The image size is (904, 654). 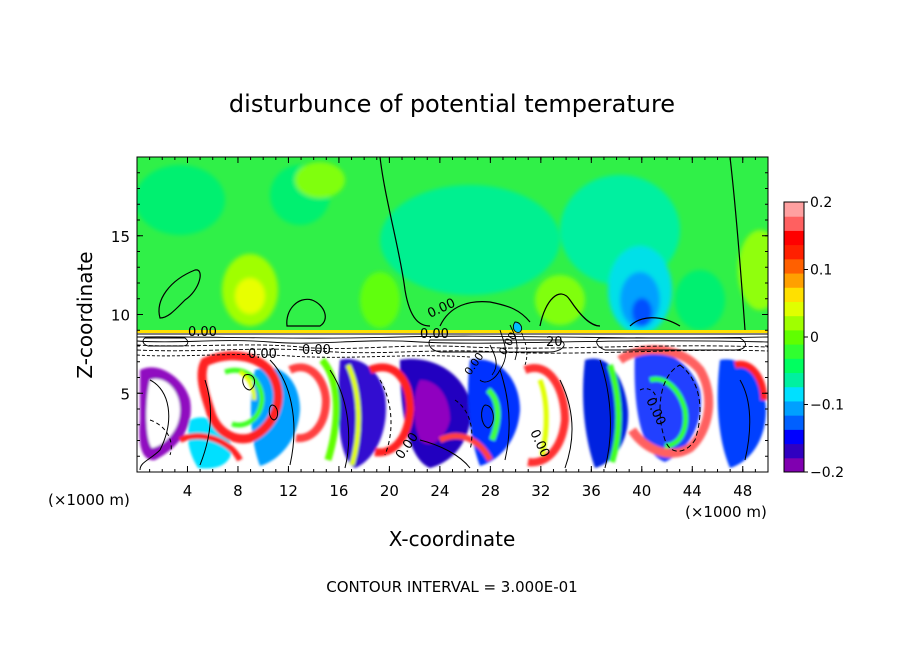 What do you see at coordinates (338, 491) in the screenshot?
I see `x-tick-label: 16` at bounding box center [338, 491].